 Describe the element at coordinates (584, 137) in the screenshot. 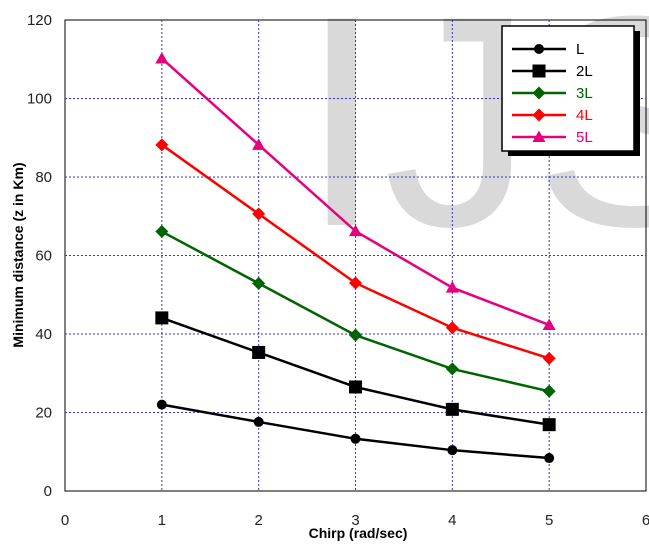

I see `legend-label: 5L` at that location.